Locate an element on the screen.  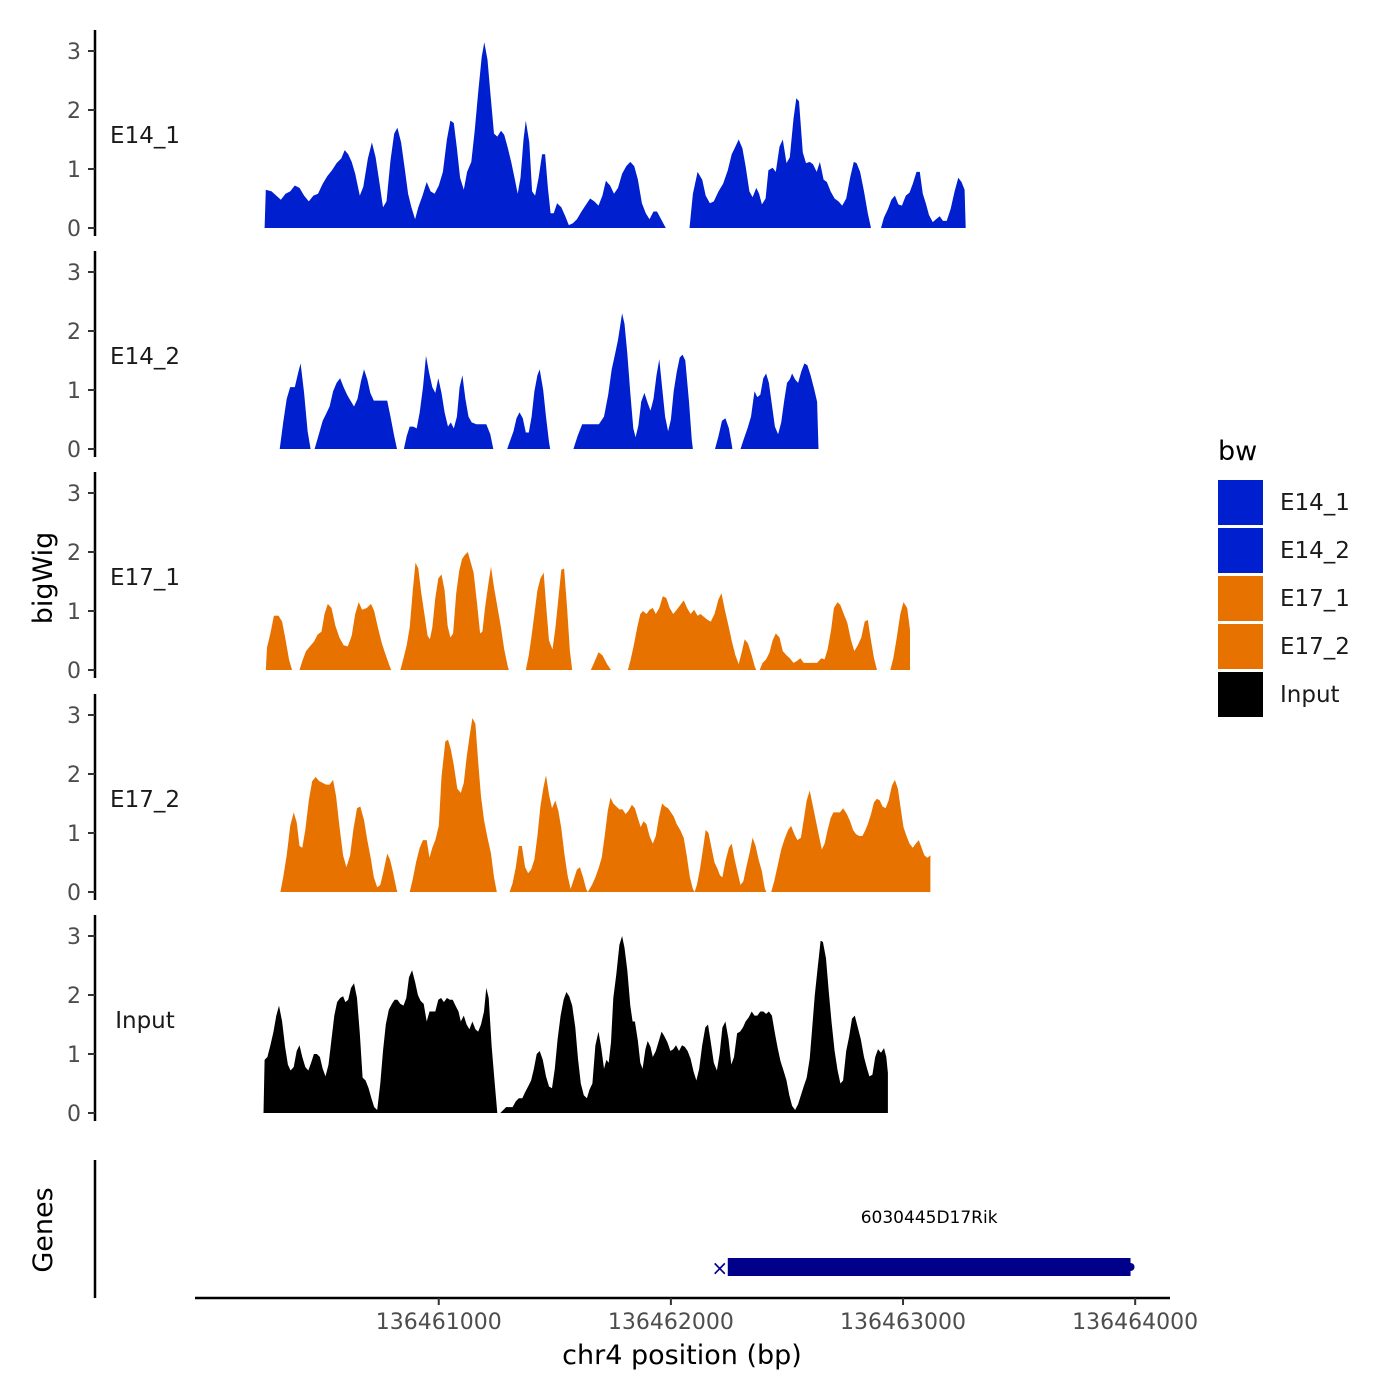
legend-title: bw is located at coordinates (1237, 451).